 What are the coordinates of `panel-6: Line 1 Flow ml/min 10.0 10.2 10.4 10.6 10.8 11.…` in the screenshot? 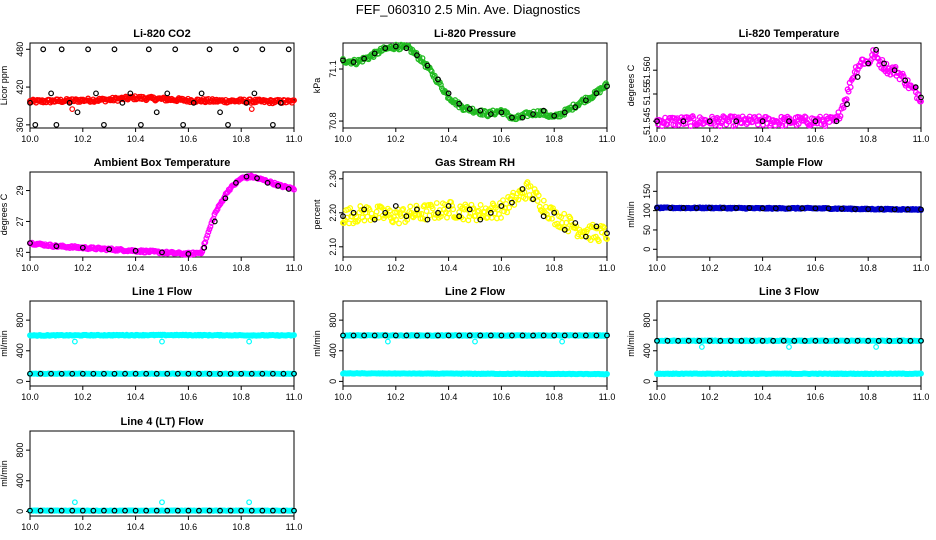 It's located at (151, 344).